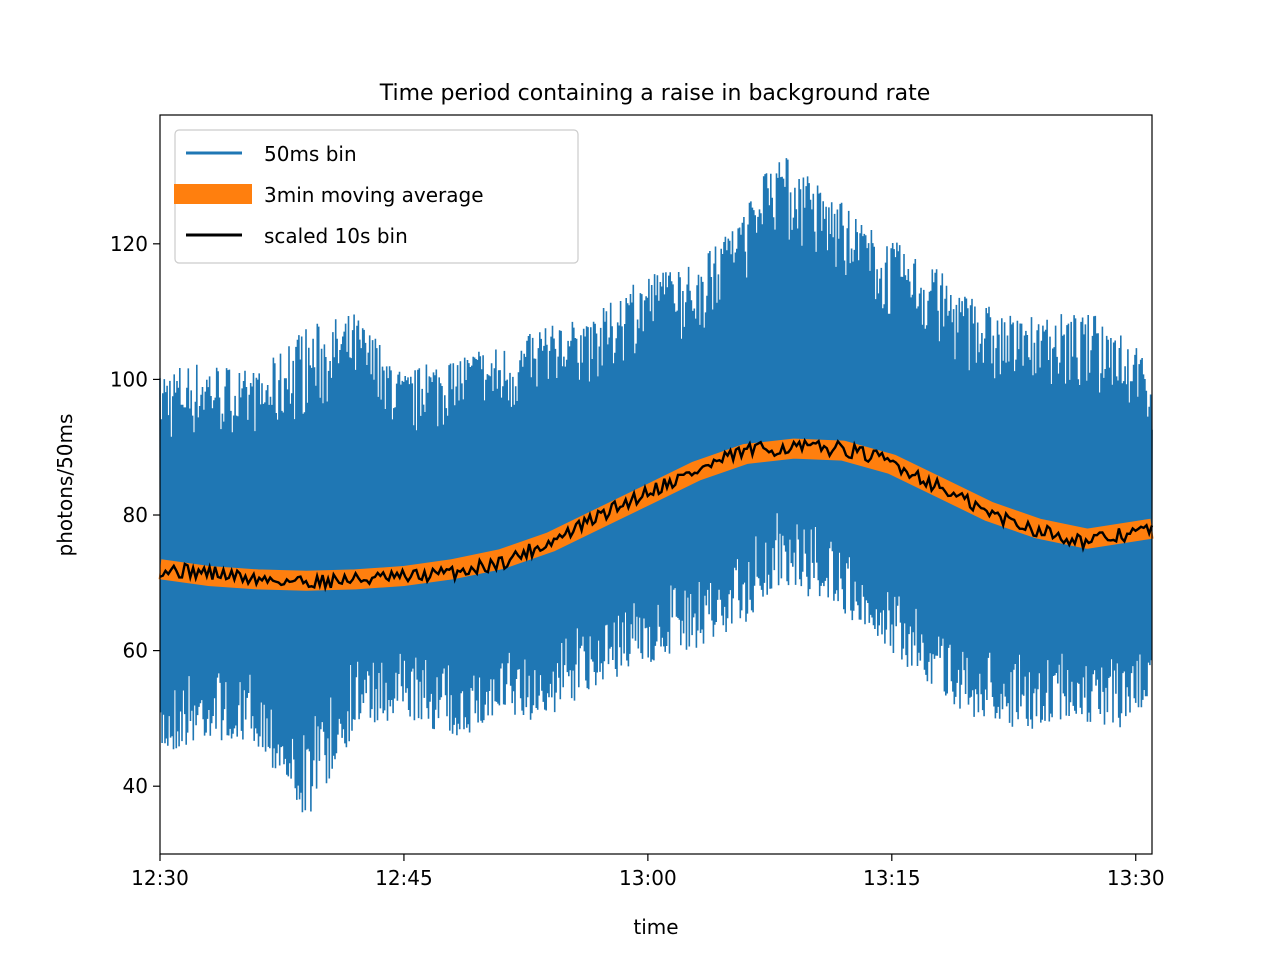 The width and height of the screenshot is (1280, 960). What do you see at coordinates (310, 154) in the screenshot?
I see `legend-label-50ms-bin: 50ms bin` at bounding box center [310, 154].